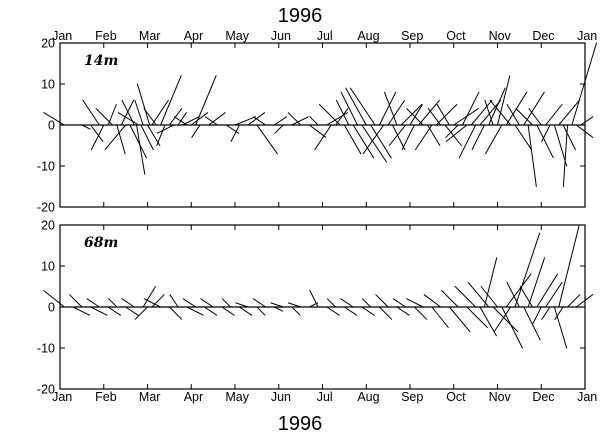 The height and width of the screenshot is (435, 600). Describe the element at coordinates (543, 36) in the screenshot. I see `month-label: Dec` at that location.